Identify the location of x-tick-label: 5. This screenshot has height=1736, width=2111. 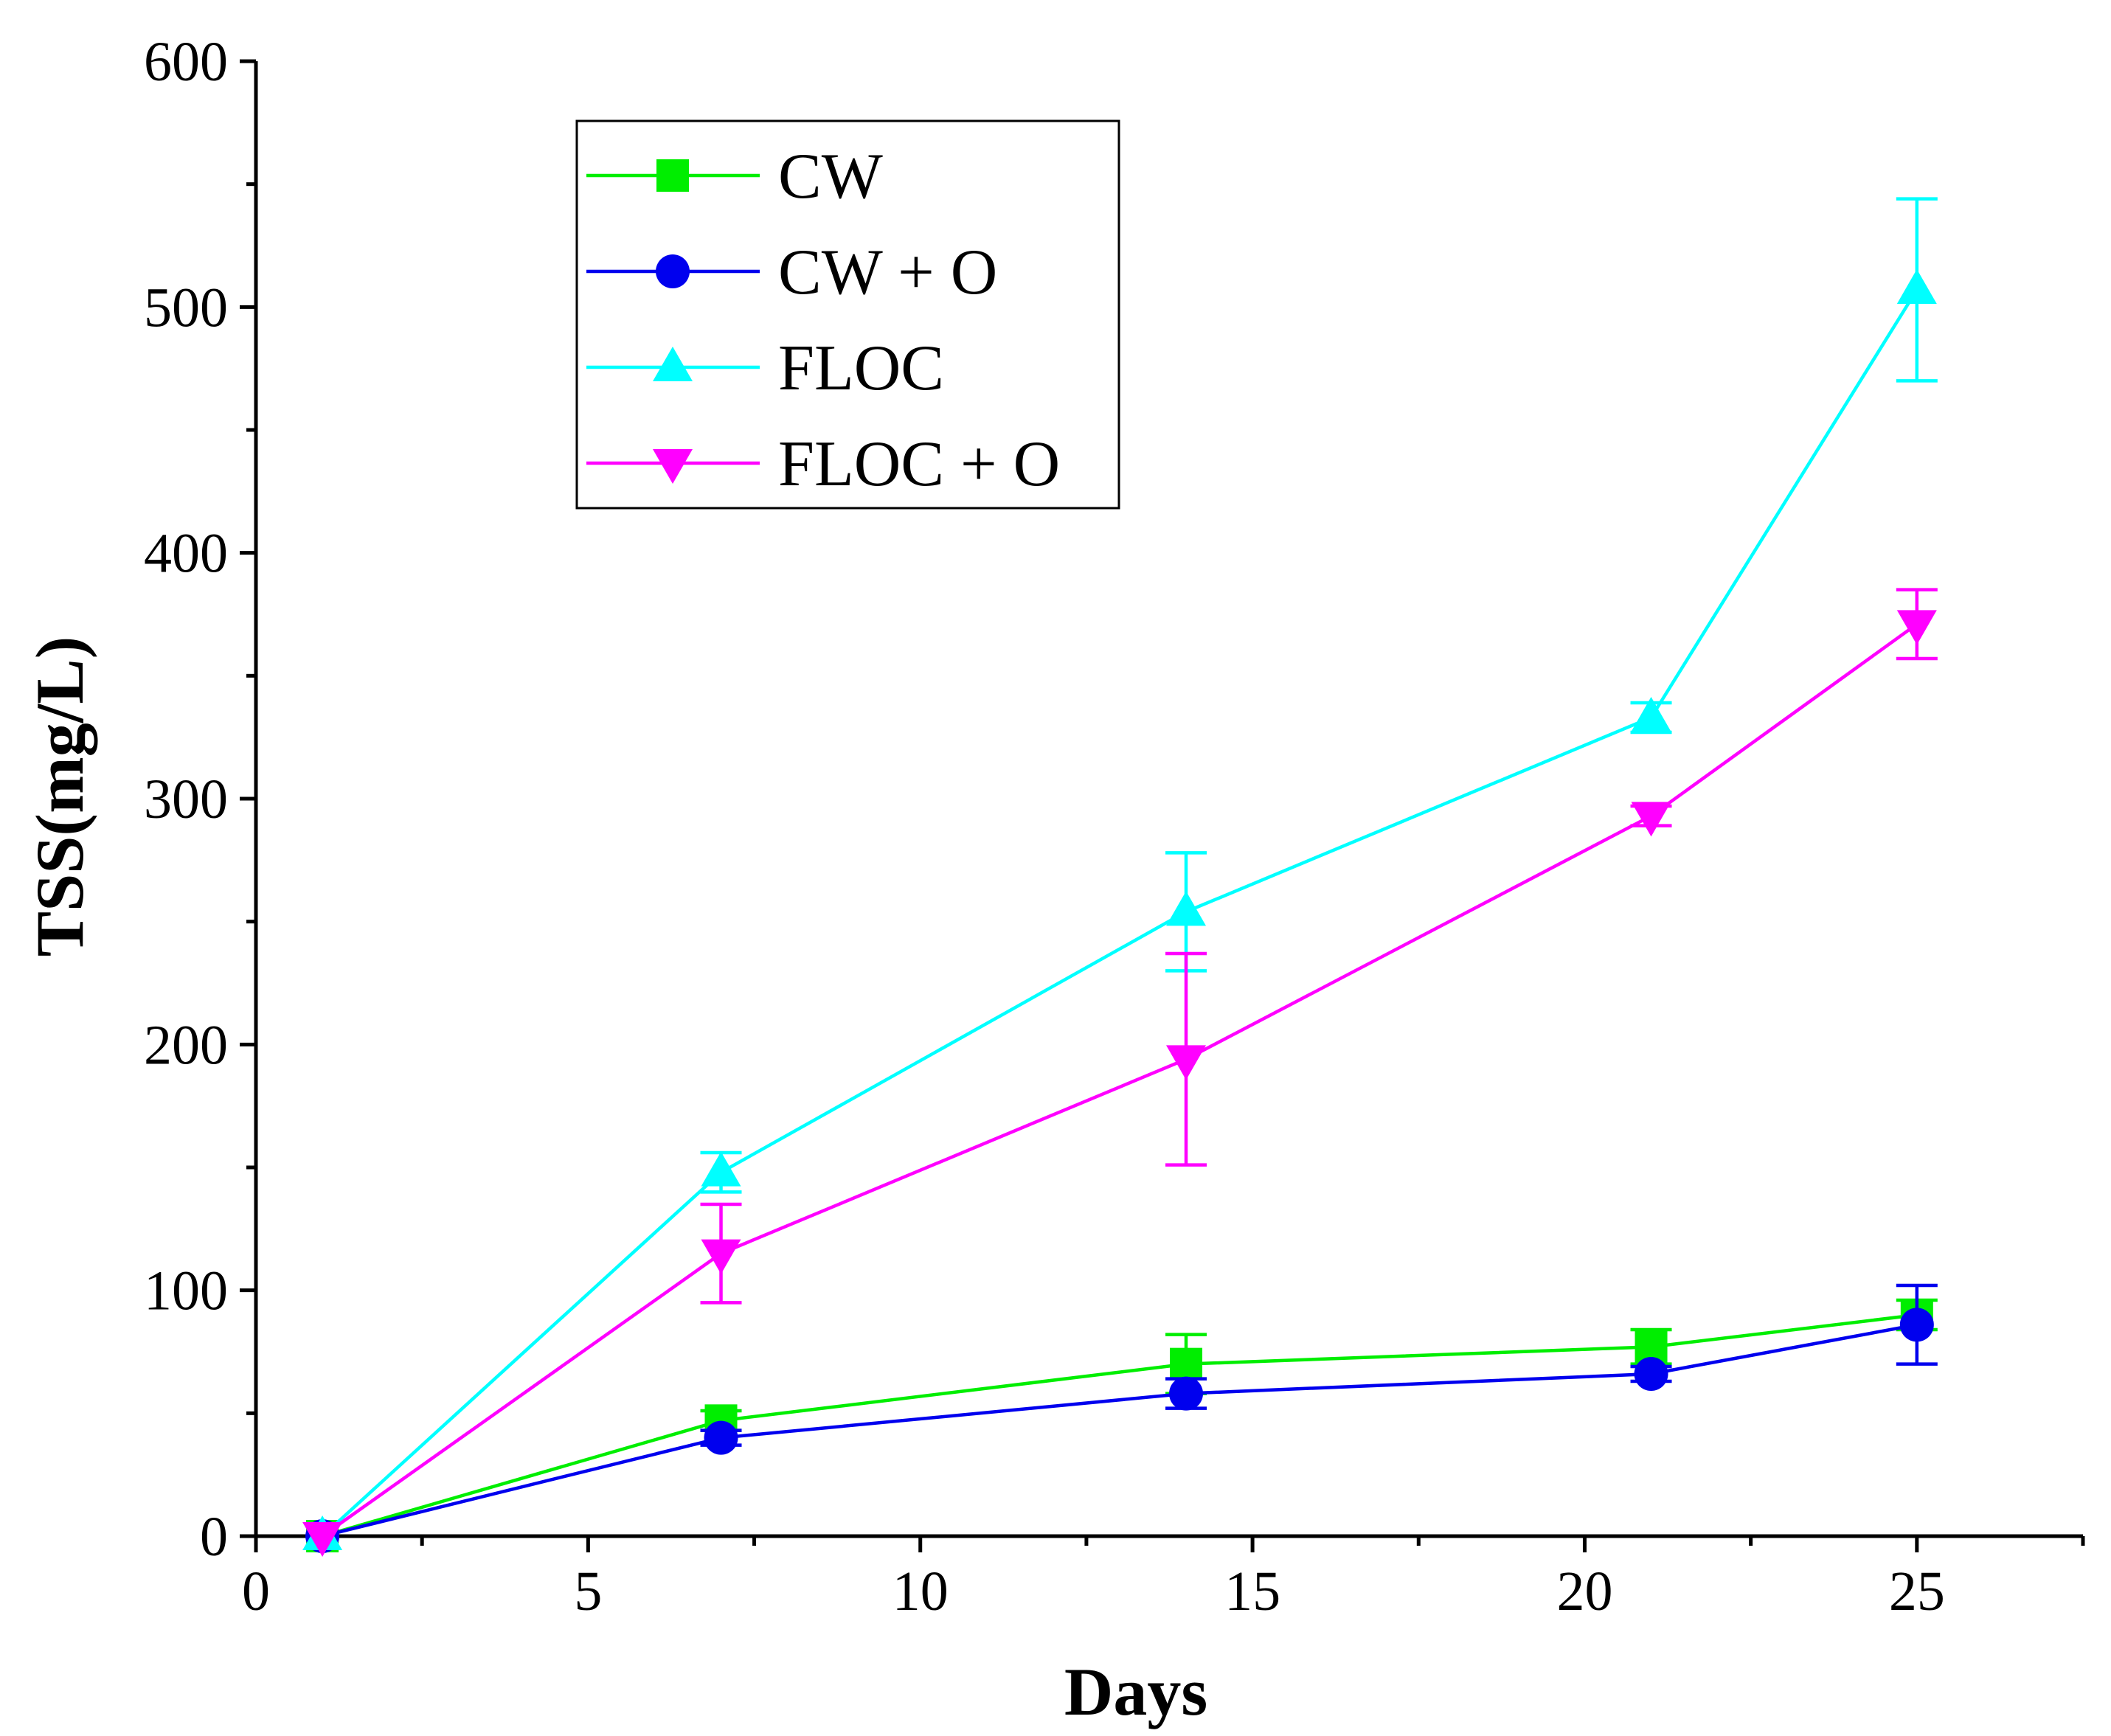
(588, 1591).